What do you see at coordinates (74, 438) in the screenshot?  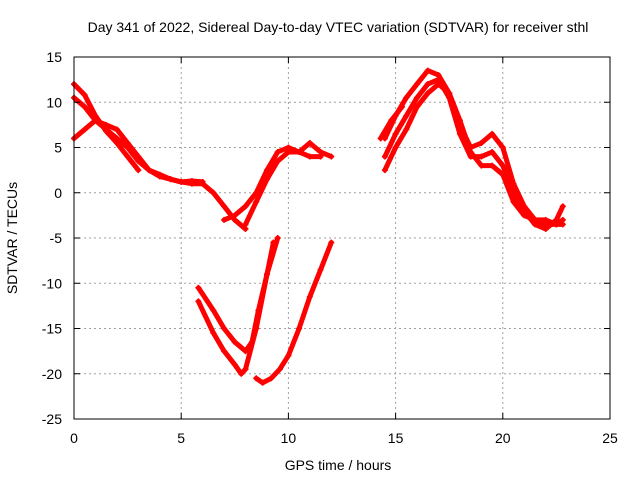 I see `x-tick-label: 0` at bounding box center [74, 438].